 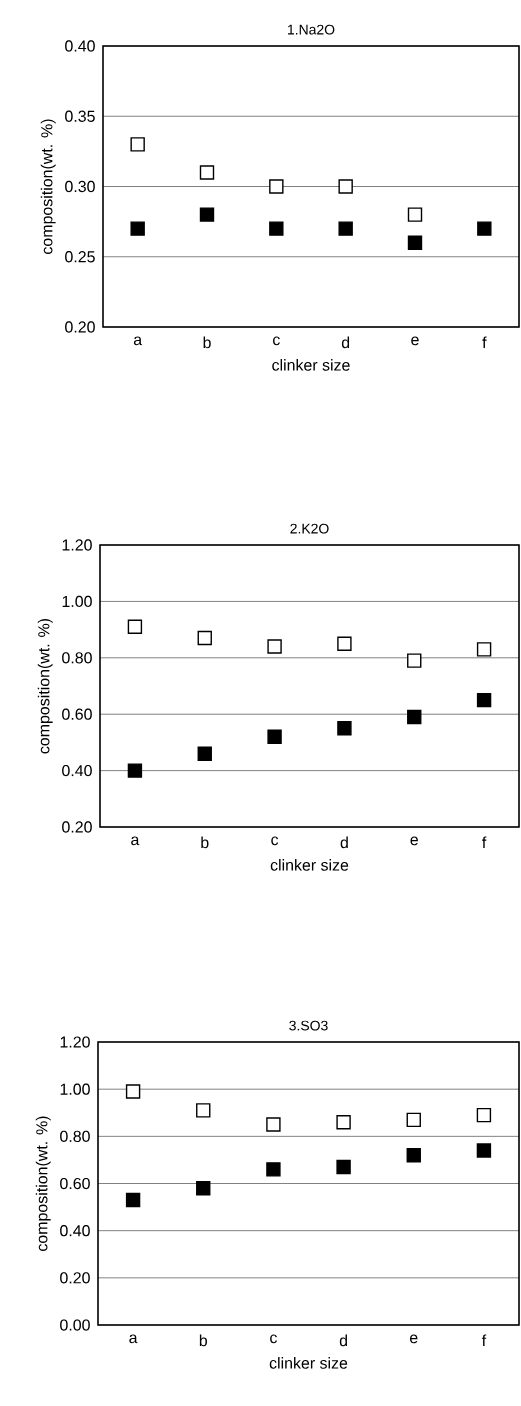 I want to click on y-tick-label: 0.35, so click(x=80, y=116).